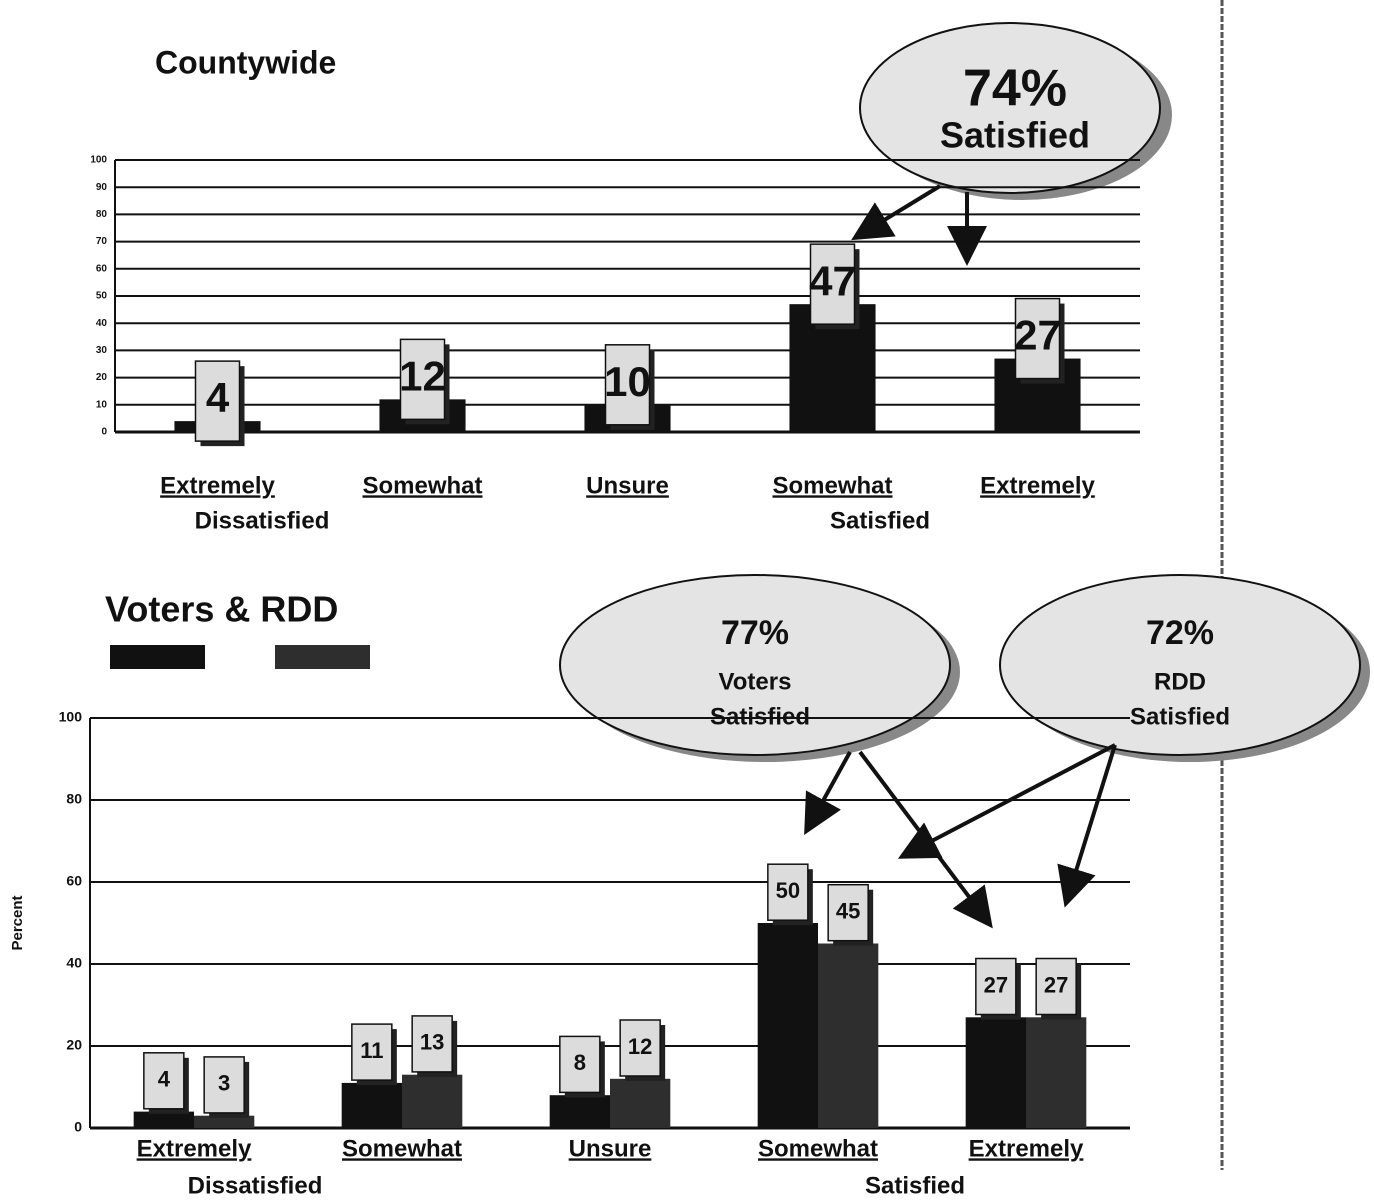  I want to click on y-axis-label: Percent, so click(17, 922).